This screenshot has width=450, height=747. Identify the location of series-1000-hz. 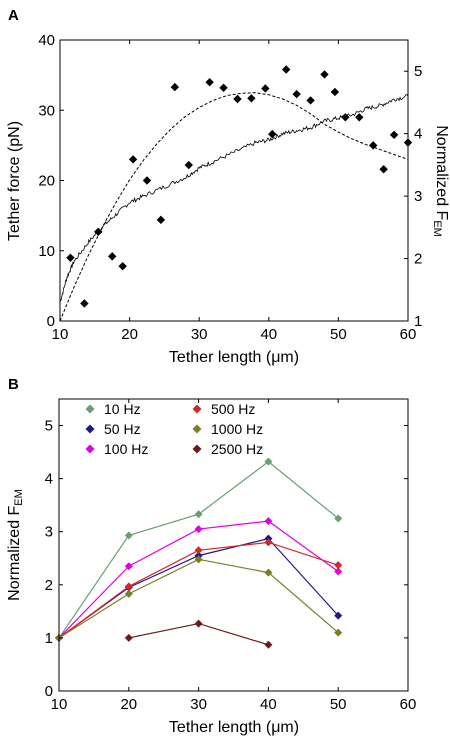
(199, 598).